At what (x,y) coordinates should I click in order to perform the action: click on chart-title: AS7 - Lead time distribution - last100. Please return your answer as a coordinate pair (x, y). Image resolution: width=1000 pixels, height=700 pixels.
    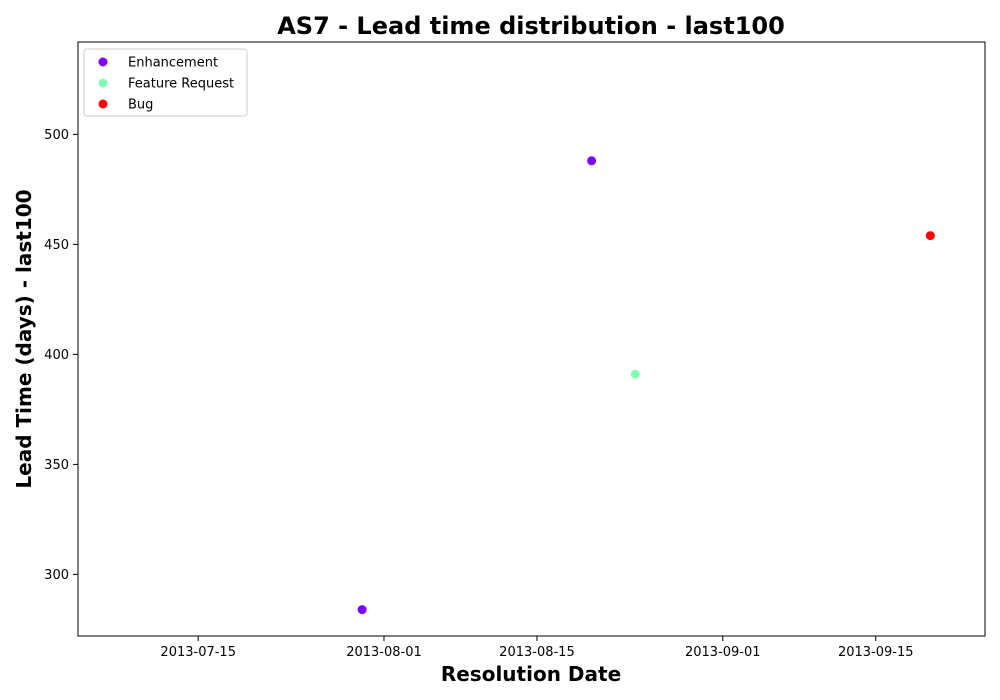
    Looking at the image, I should click on (531, 26).